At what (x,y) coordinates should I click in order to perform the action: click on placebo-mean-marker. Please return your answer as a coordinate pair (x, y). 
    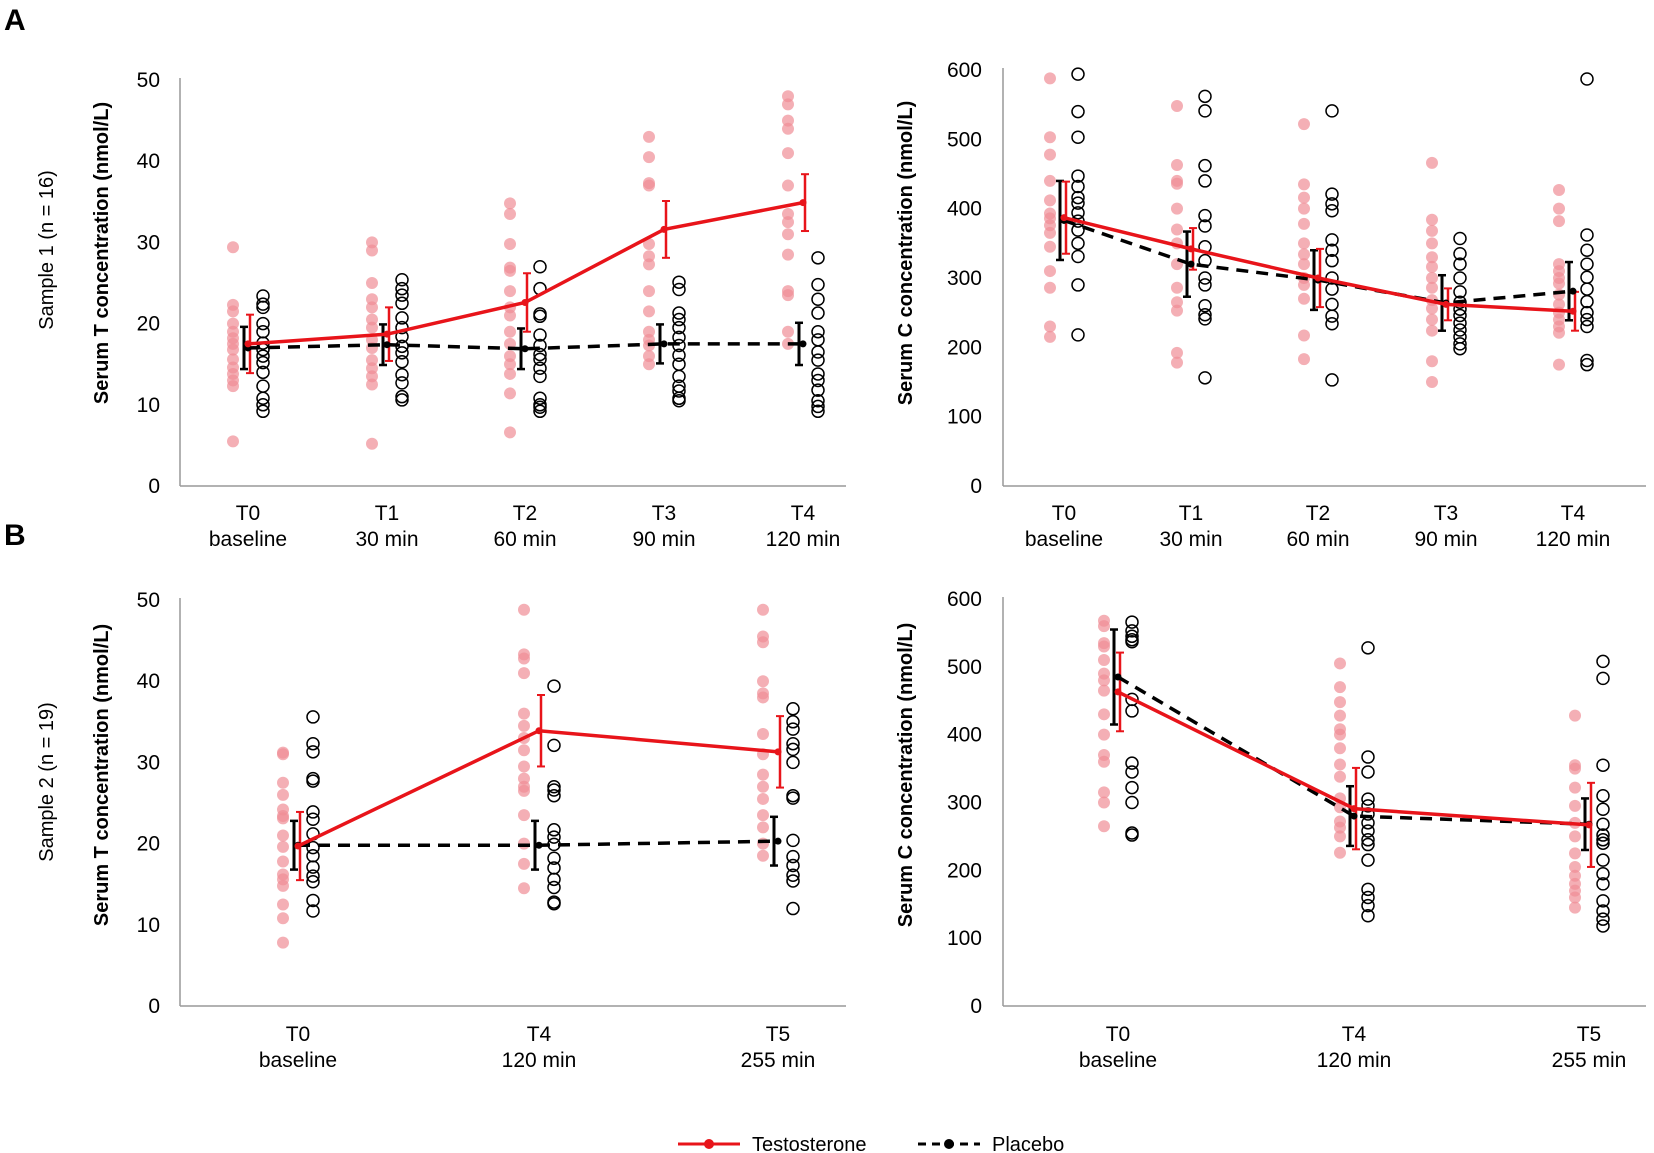
    Looking at the image, I should click on (1573, 291).